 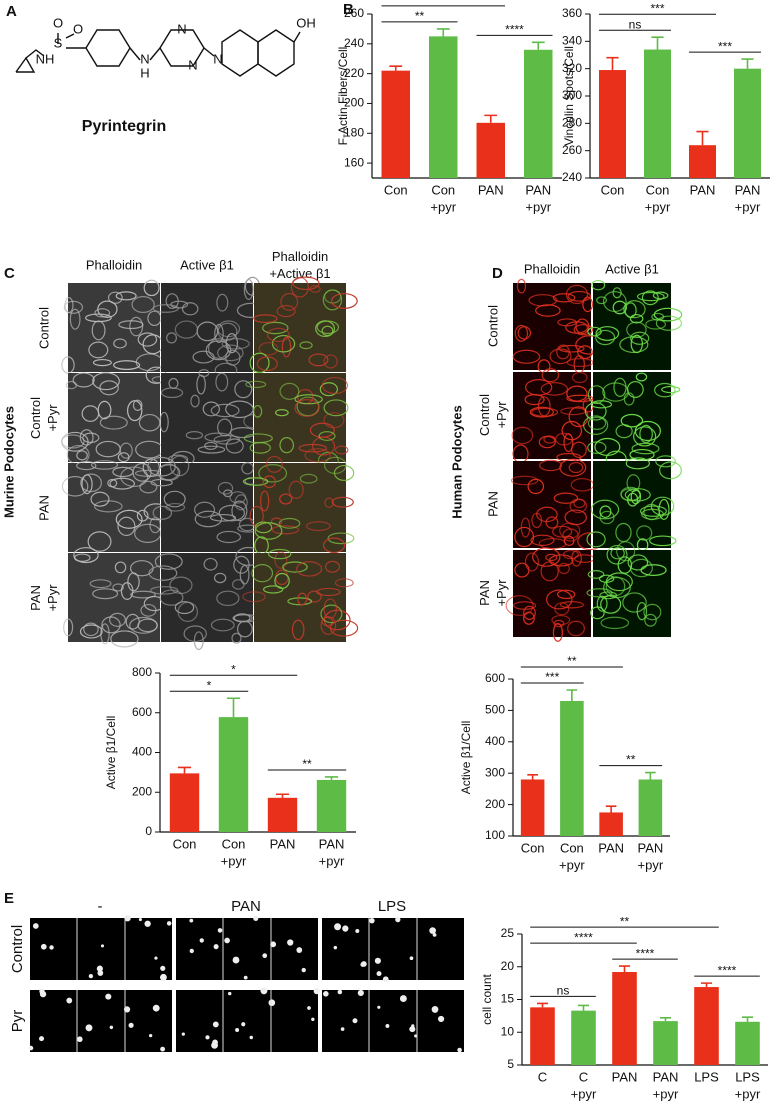 I want to click on image-label: +Pyr, so click(x=52, y=418).